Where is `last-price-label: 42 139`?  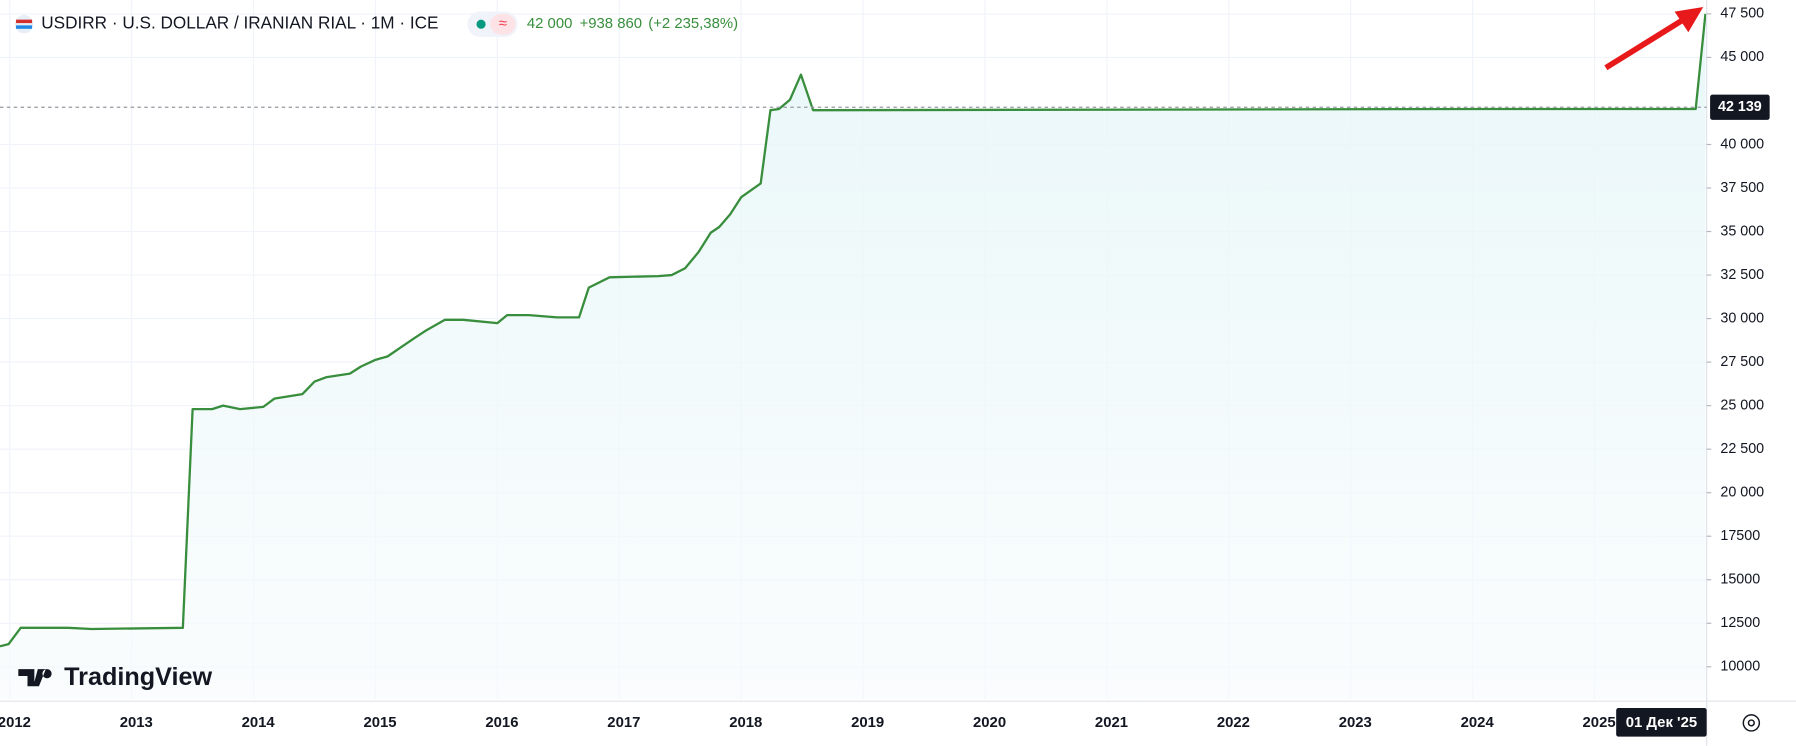
last-price-label: 42 139 is located at coordinates (1740, 107).